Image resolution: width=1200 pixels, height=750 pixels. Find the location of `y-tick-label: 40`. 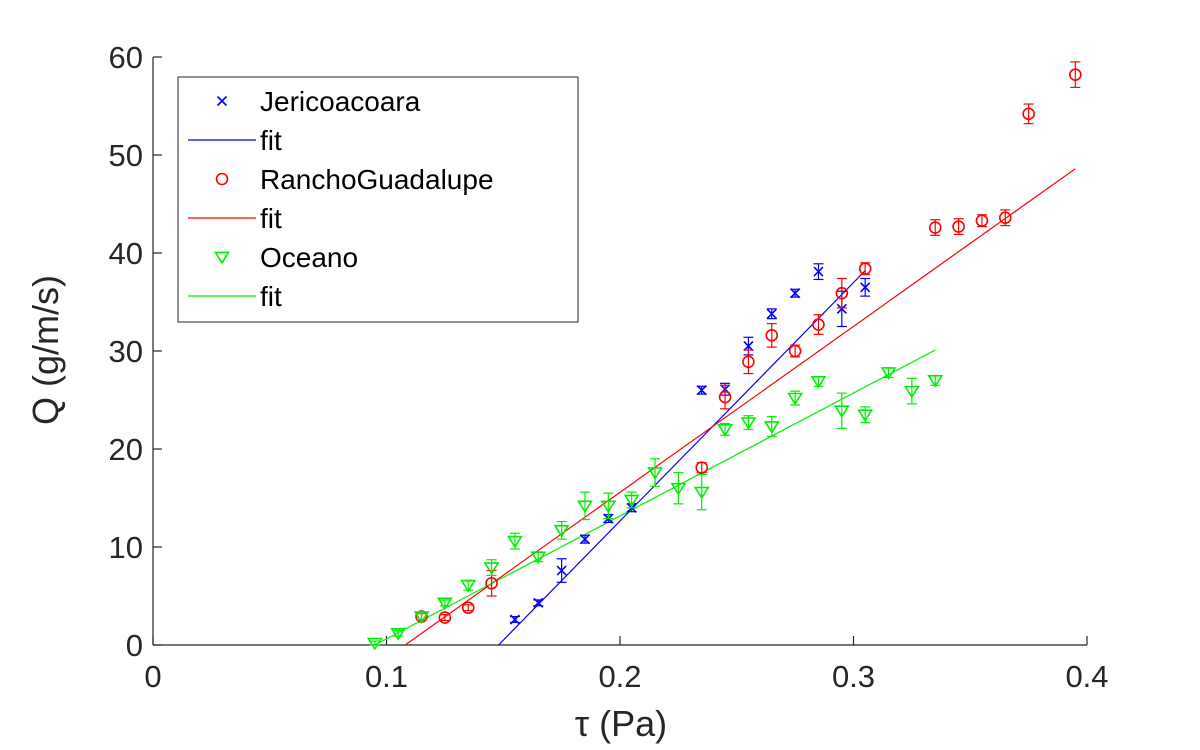

y-tick-label: 40 is located at coordinates (126, 253).